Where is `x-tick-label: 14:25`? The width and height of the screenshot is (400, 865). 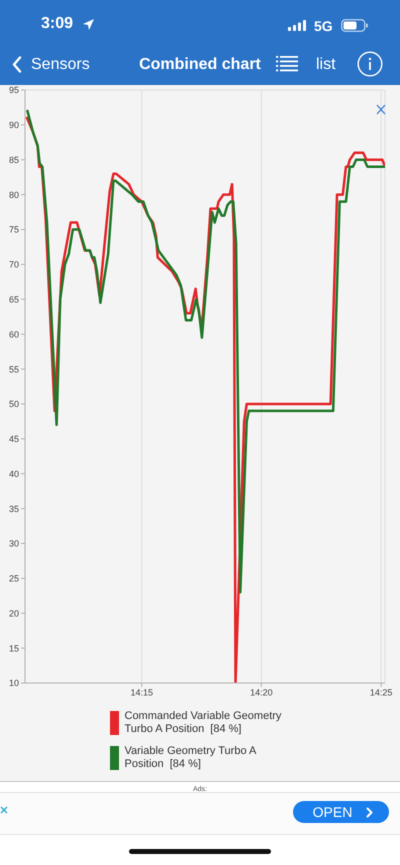 x-tick-label: 14:25 is located at coordinates (381, 692).